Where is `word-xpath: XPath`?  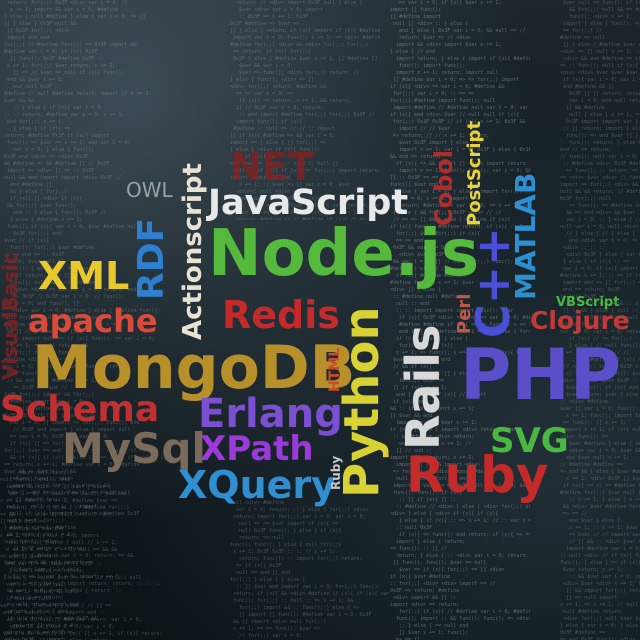 word-xpath: XPath is located at coordinates (257, 449).